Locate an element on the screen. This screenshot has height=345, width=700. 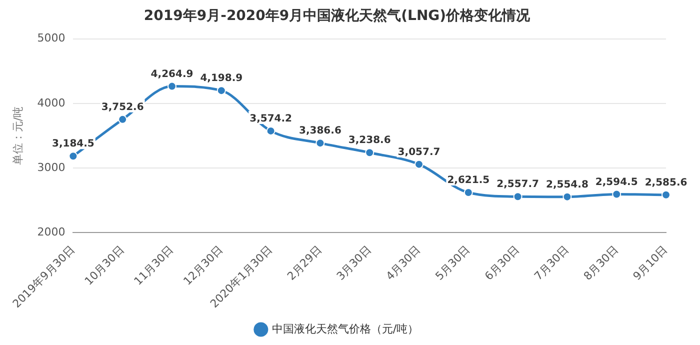
data-label: 2,554.8 is located at coordinates (567, 184).